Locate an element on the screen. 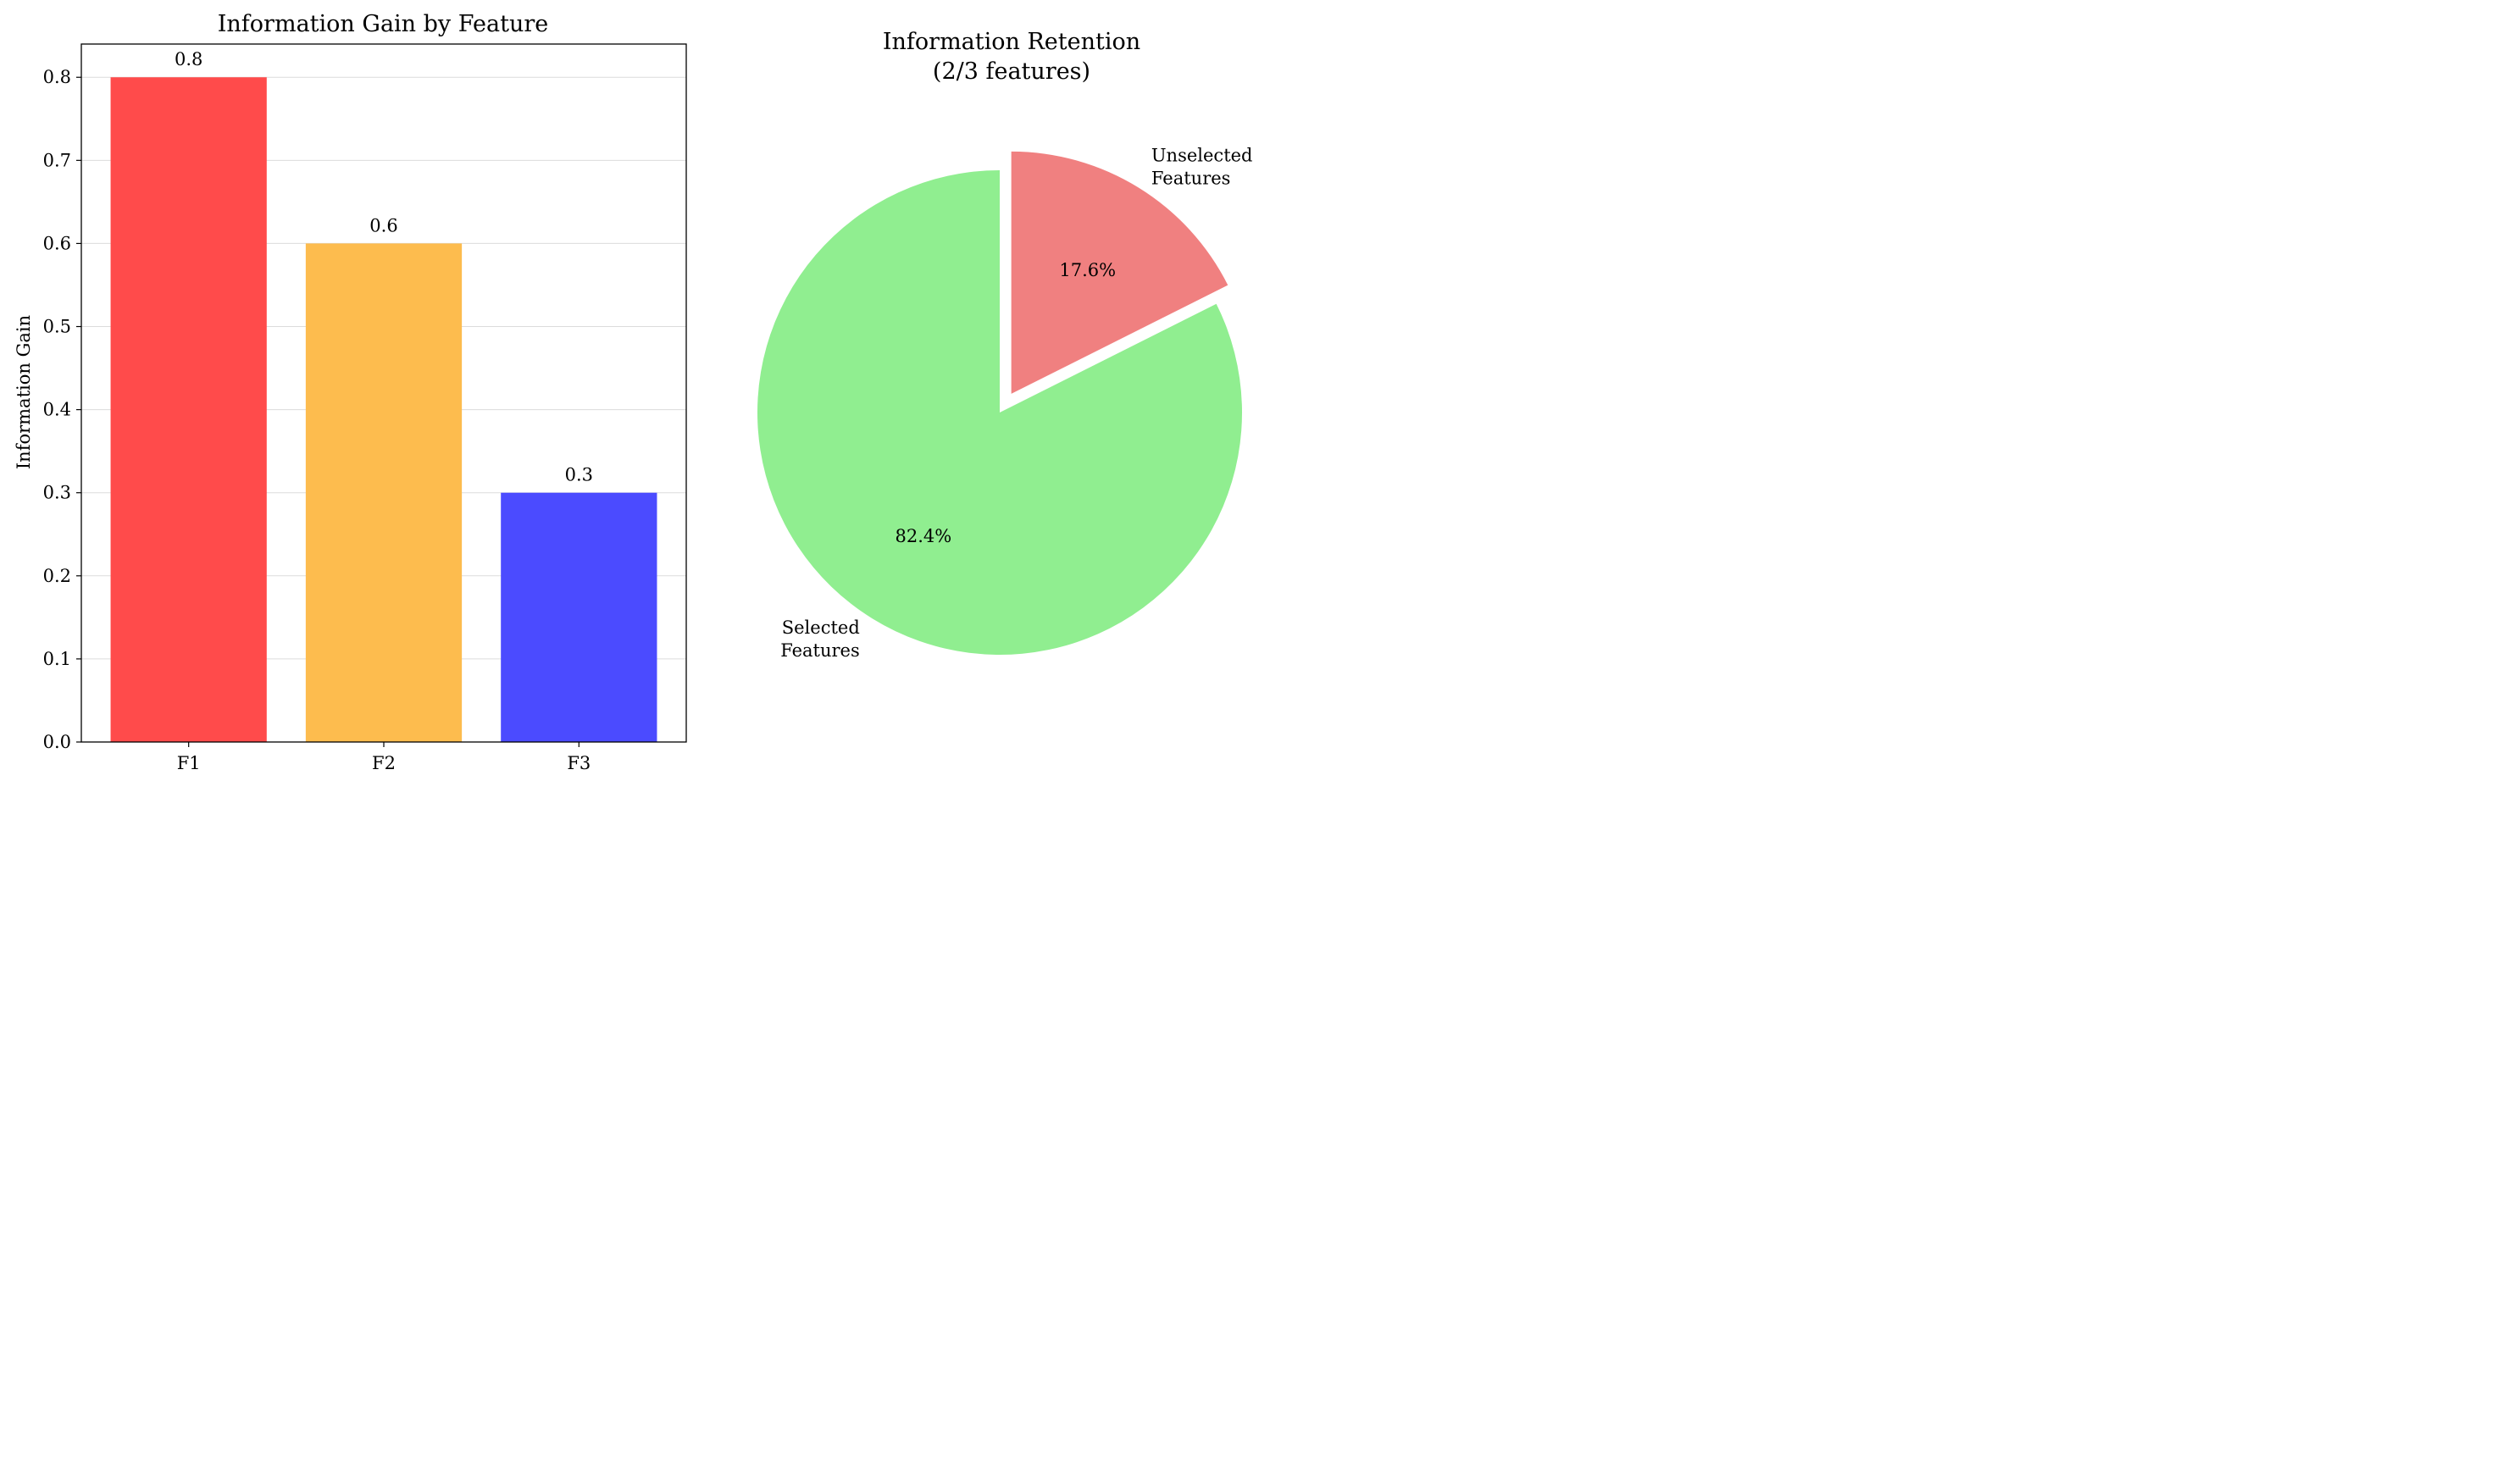 The width and height of the screenshot is (2501, 1484). bar-chart-y-ticks: 0.0 0.1 0.2 0.3 0.4 0.5 0.6 0.7 0.8 is located at coordinates (62, 409).